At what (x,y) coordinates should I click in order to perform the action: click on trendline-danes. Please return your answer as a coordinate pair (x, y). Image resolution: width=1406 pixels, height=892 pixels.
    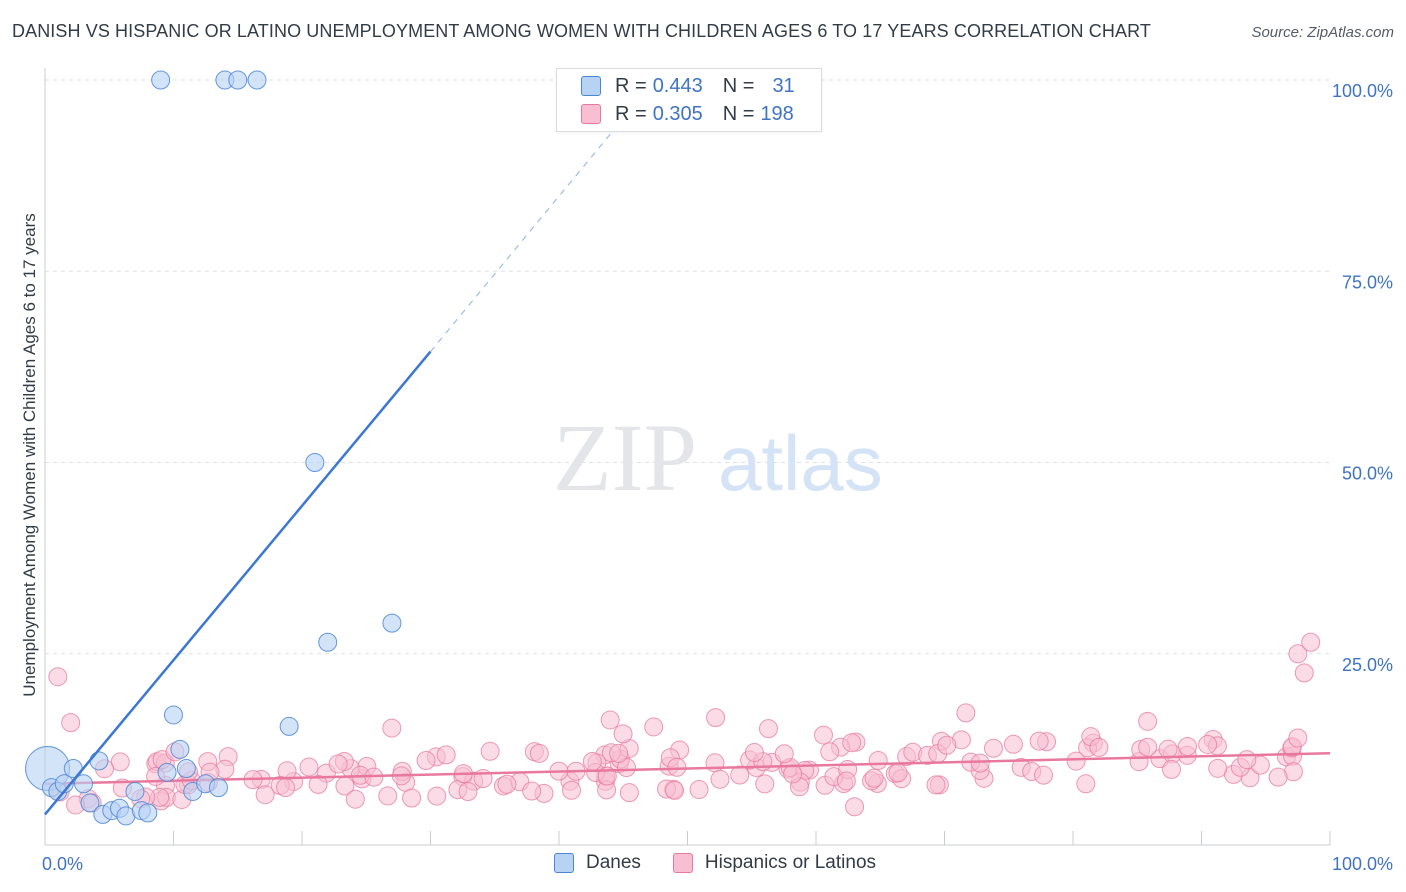
    Looking at the image, I should click on (238, 583).